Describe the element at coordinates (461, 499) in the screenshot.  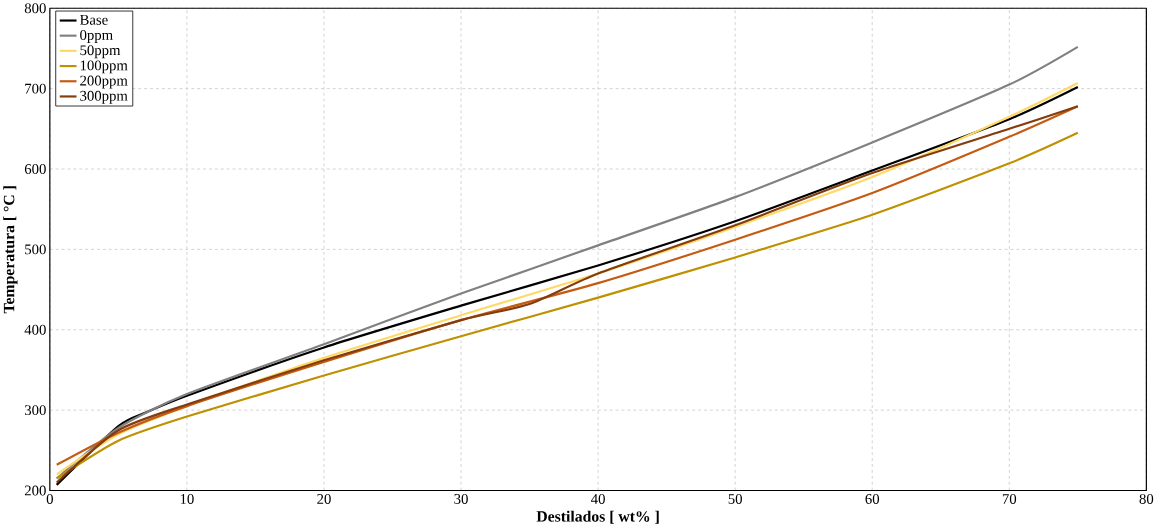
I see `x-tick-label: 30` at that location.